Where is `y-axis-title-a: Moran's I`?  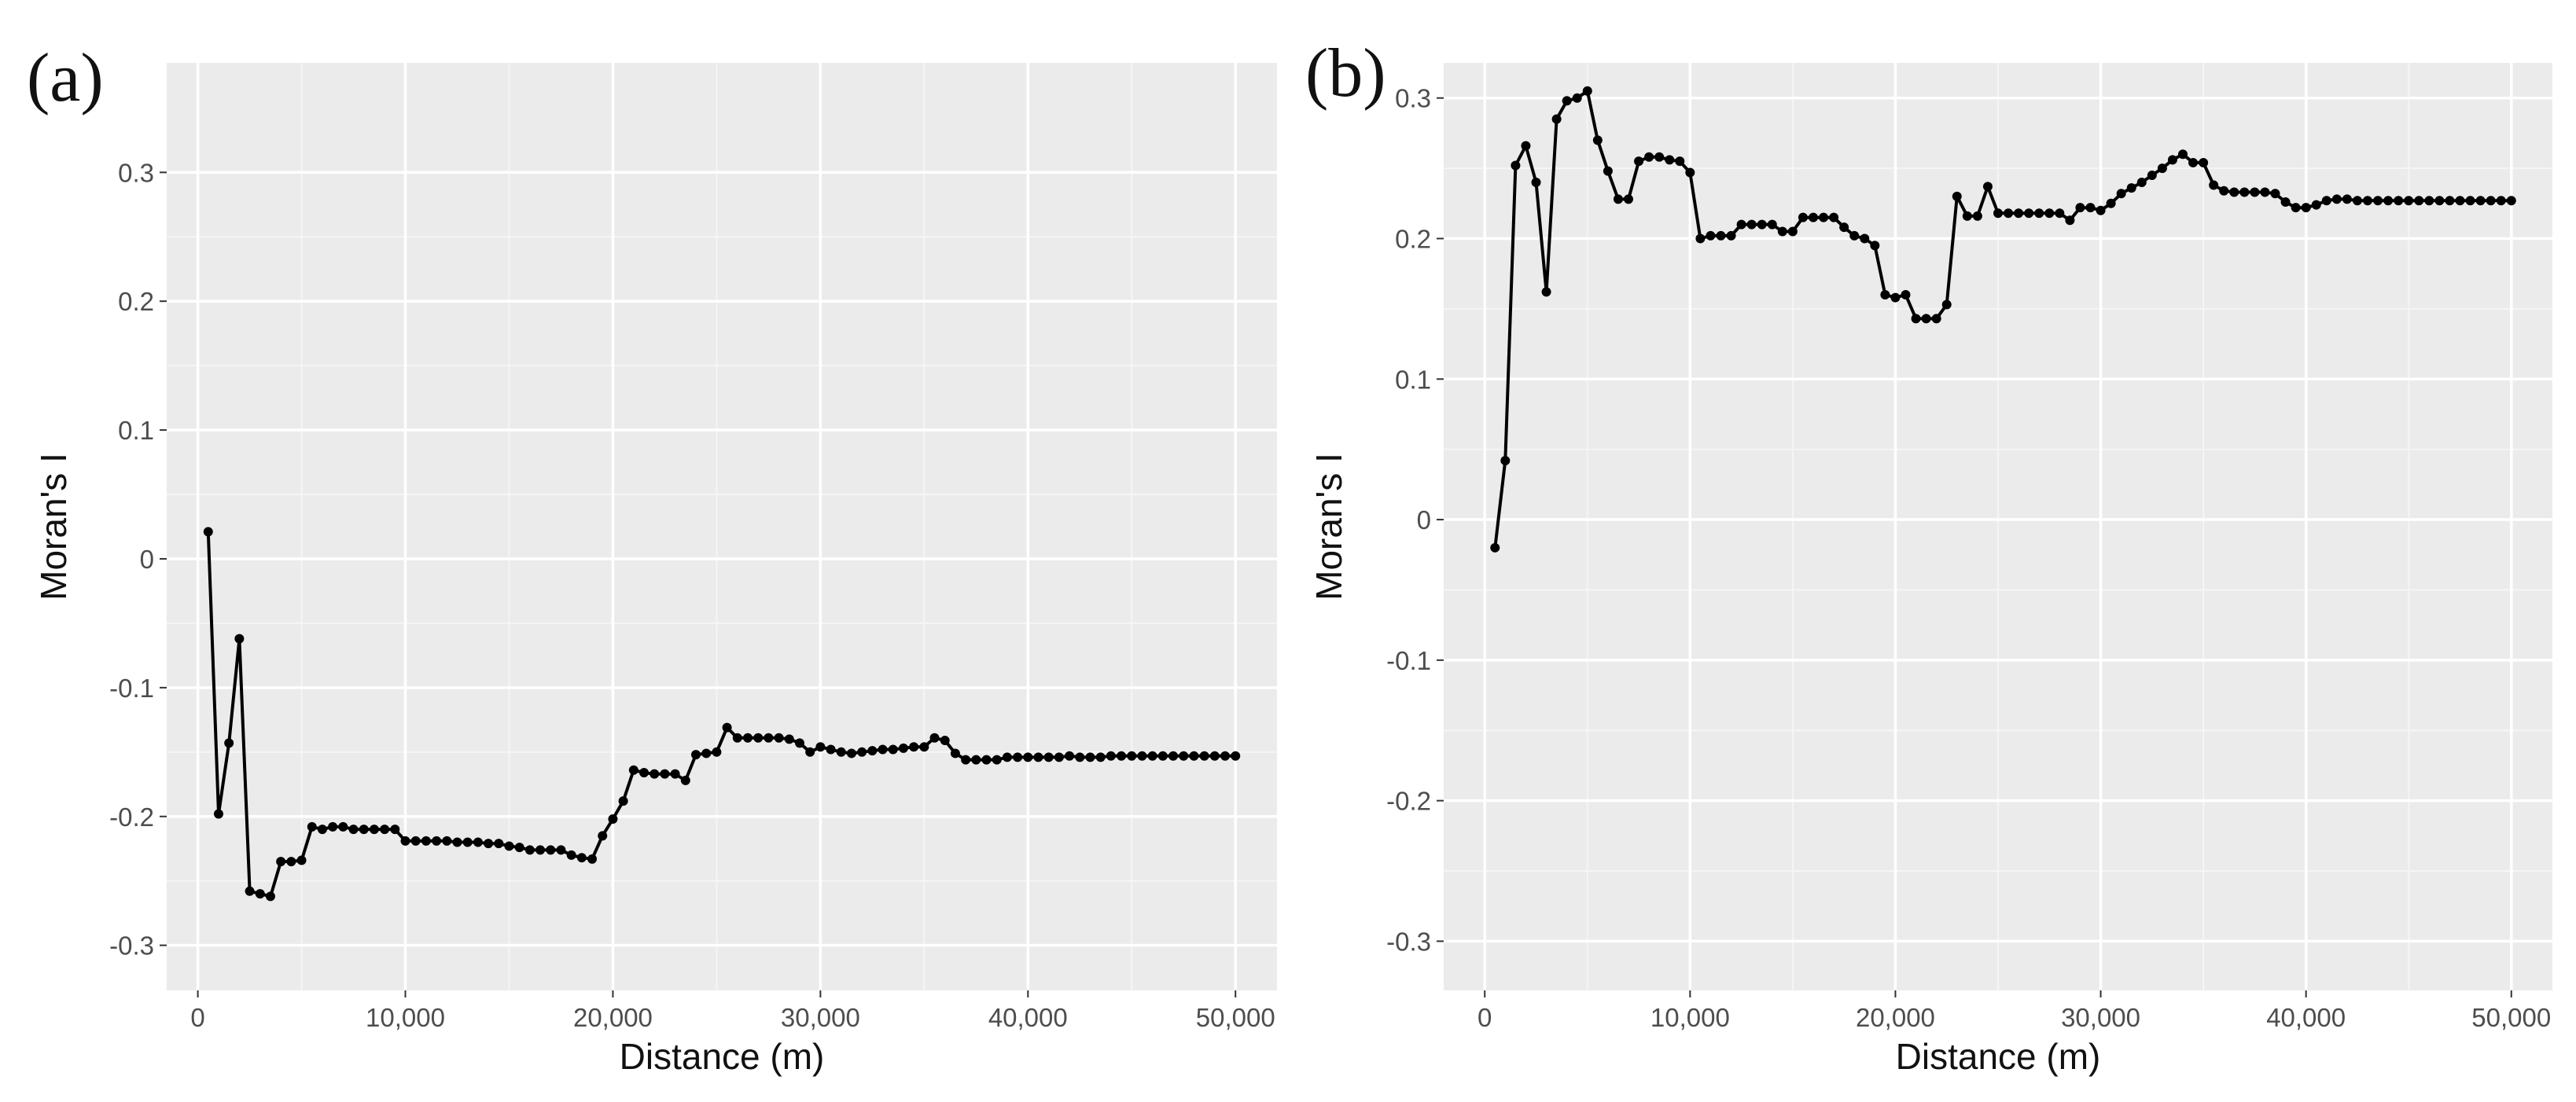 y-axis-title-a: Moran's I is located at coordinates (53, 527).